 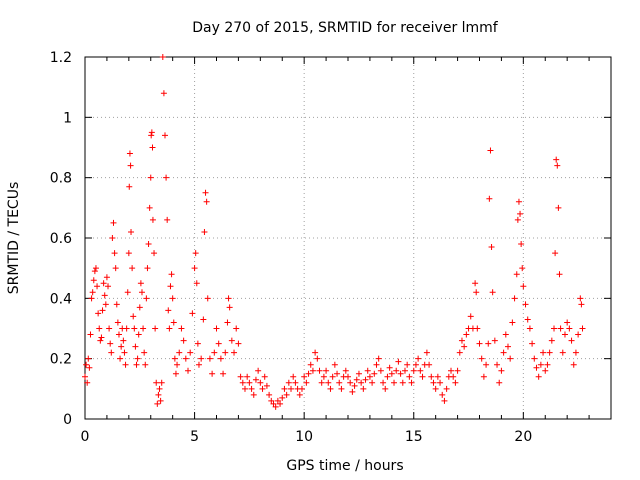 What do you see at coordinates (523, 437) in the screenshot?
I see `x-tick-label: 20` at bounding box center [523, 437].